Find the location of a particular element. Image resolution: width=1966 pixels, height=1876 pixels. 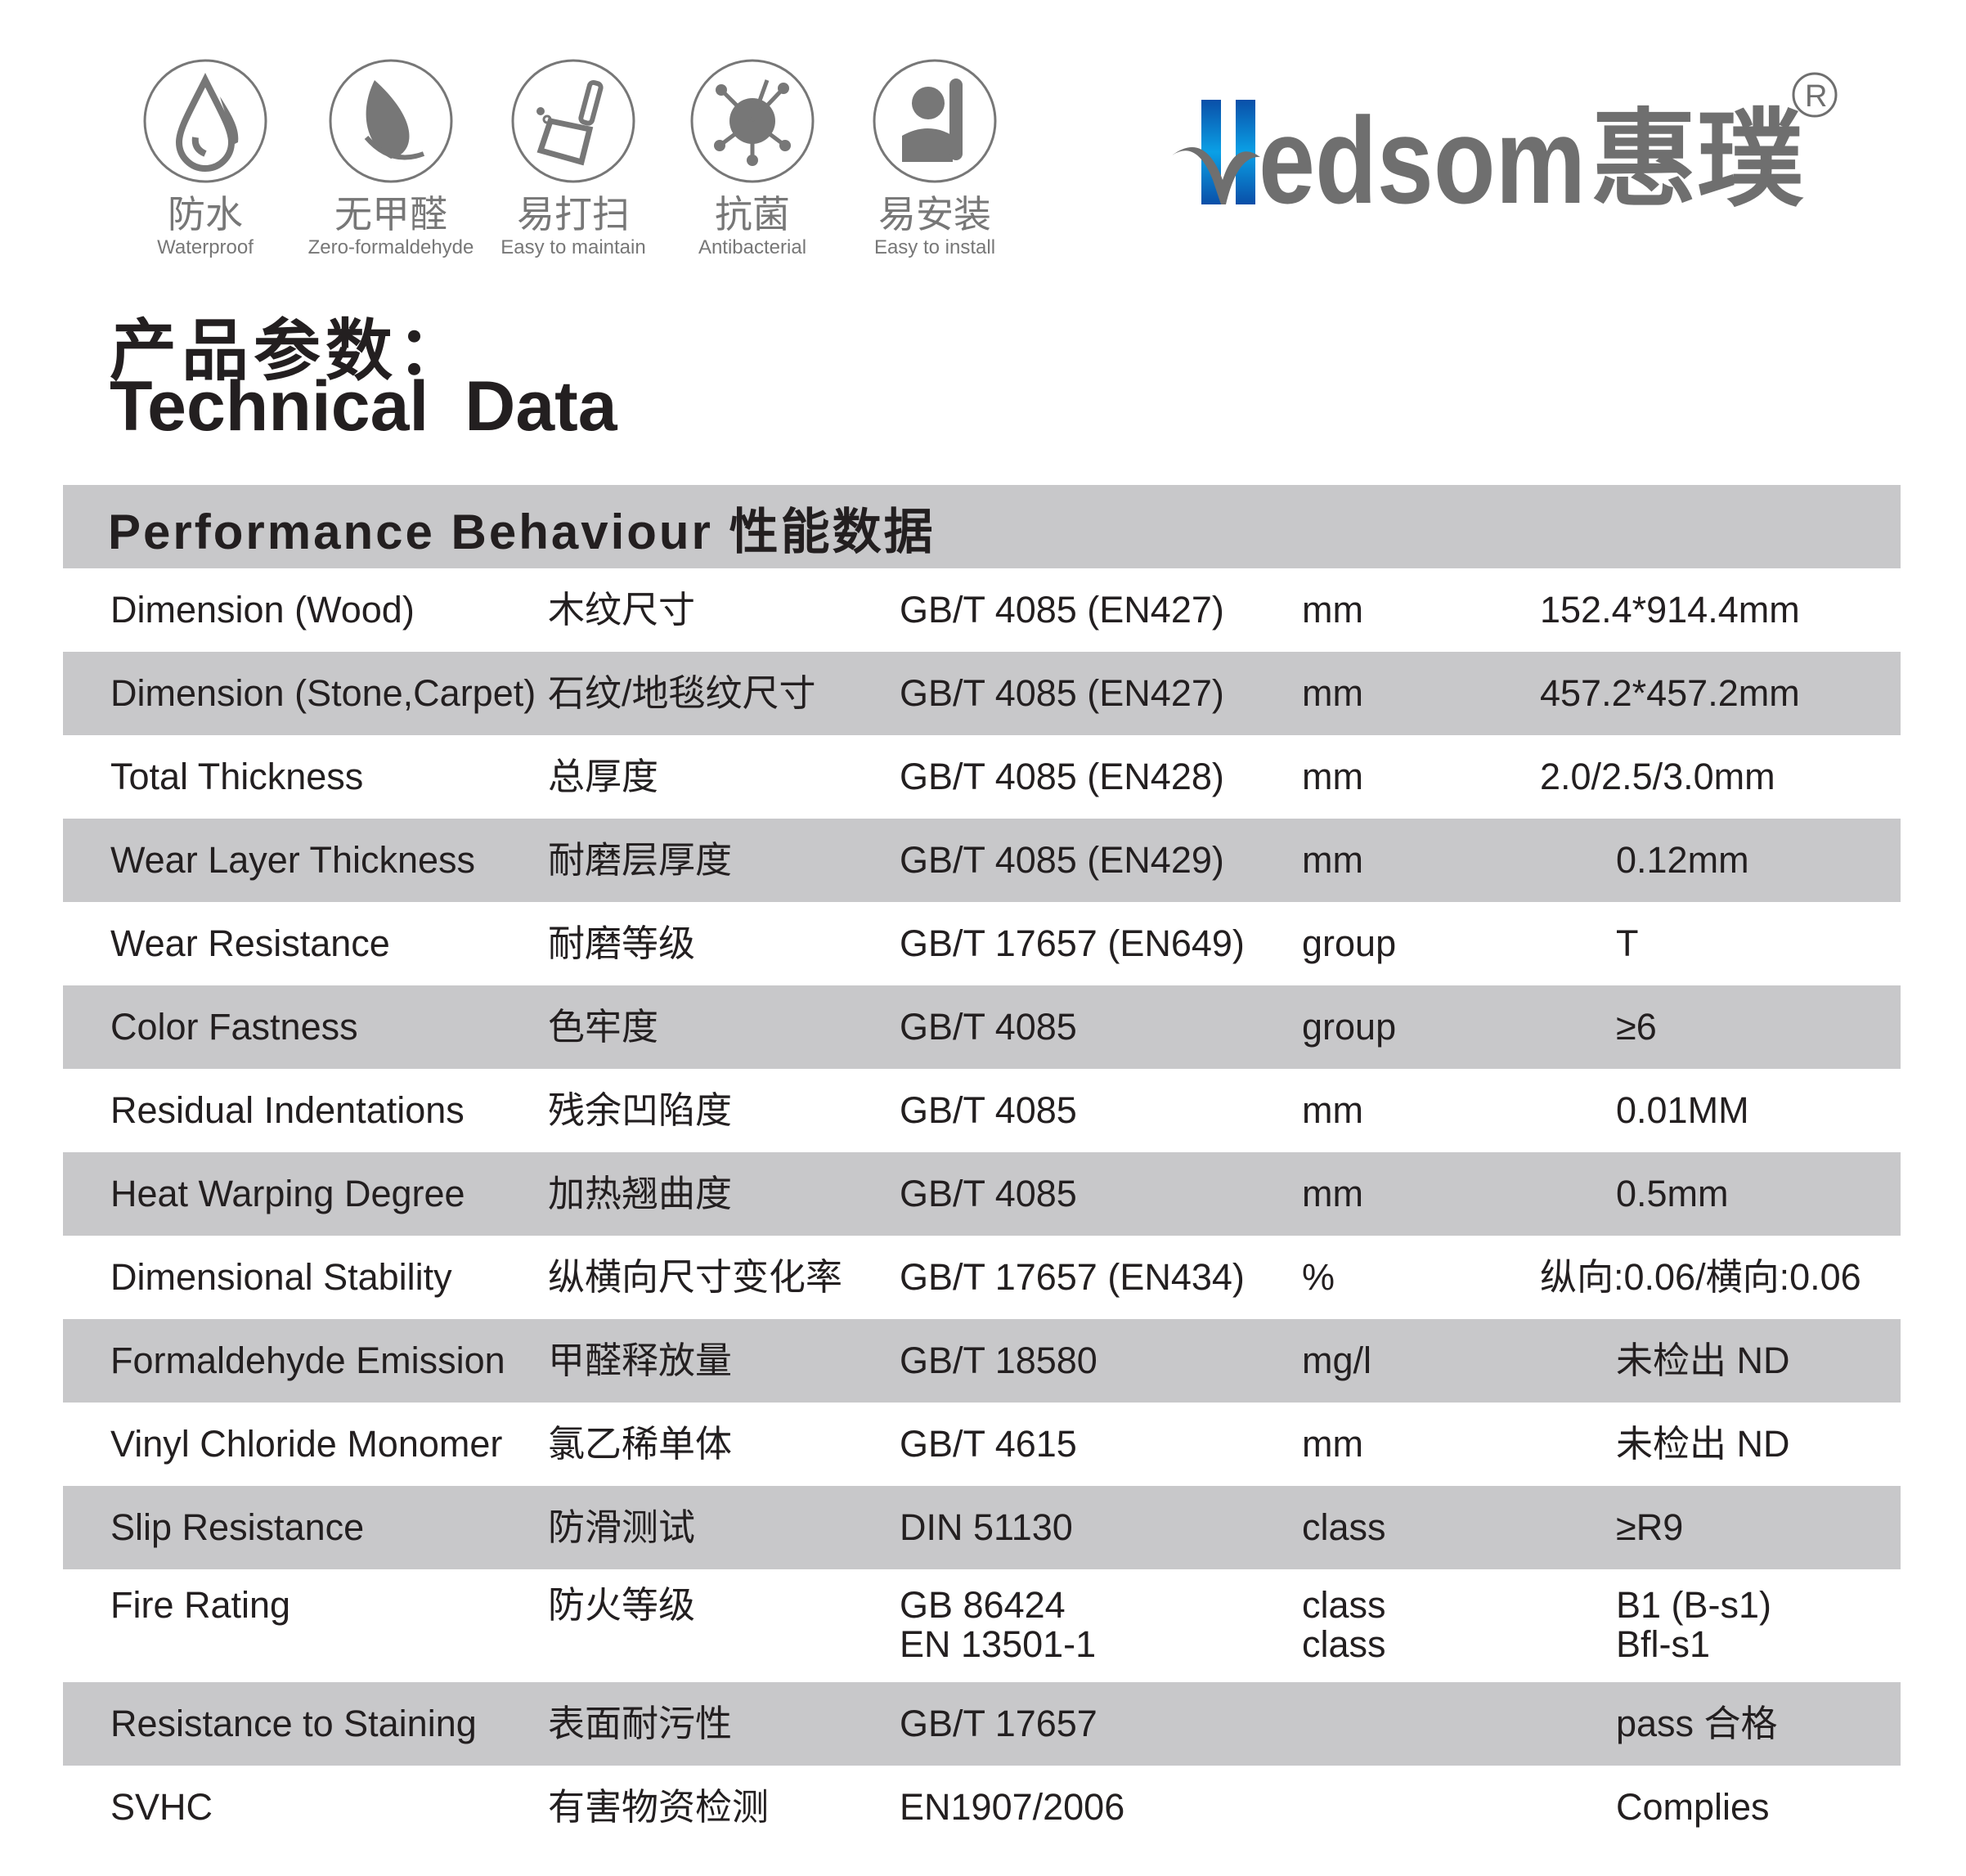

standard-cell: GB/T 4085 (EN427) is located at coordinates (1062, 610).